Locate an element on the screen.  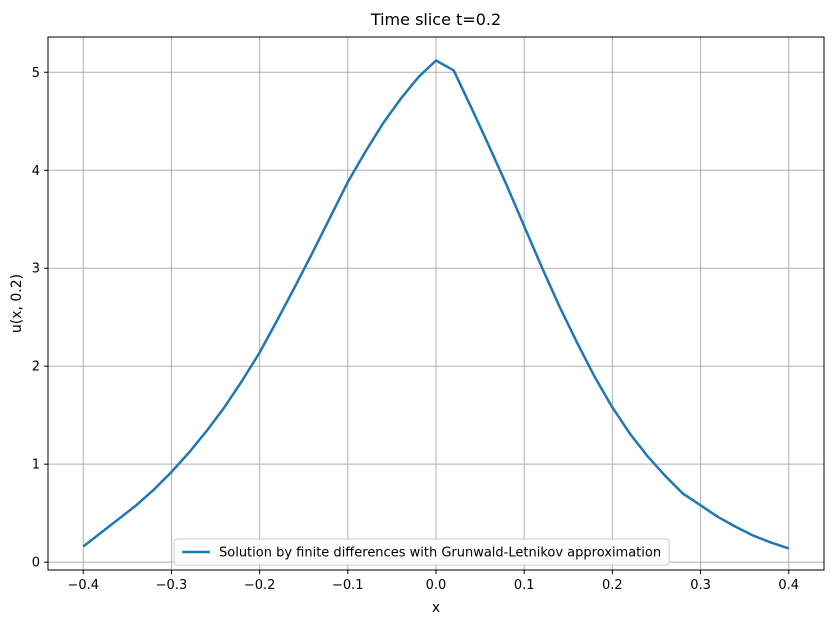
x-axis-title: x is located at coordinates (436, 608).